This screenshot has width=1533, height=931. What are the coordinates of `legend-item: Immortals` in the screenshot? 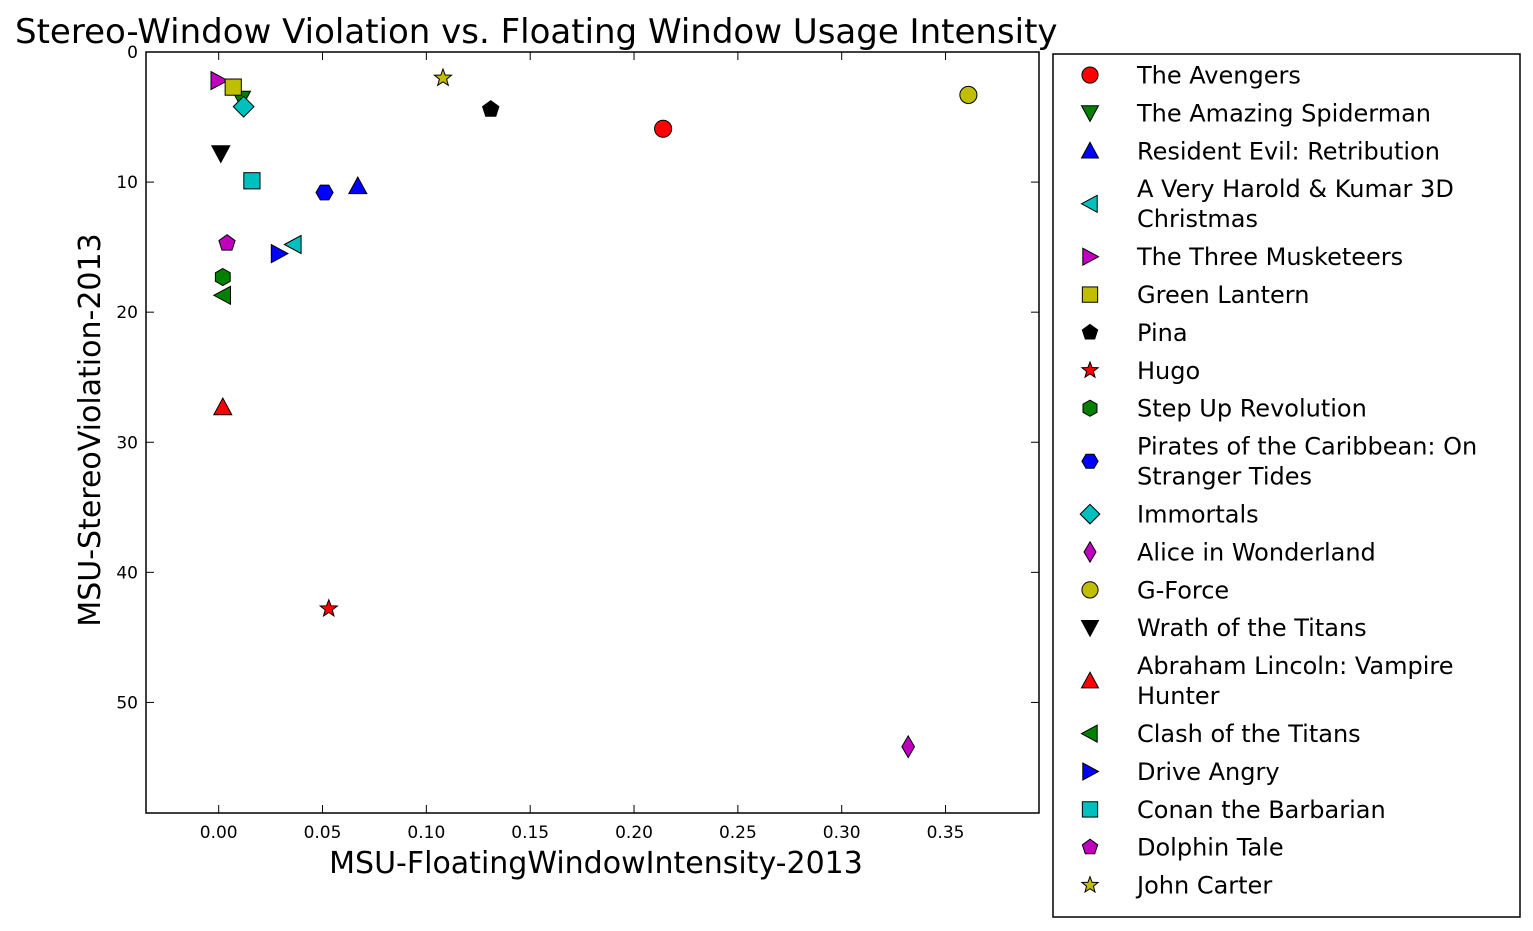 It's located at (1169, 515).